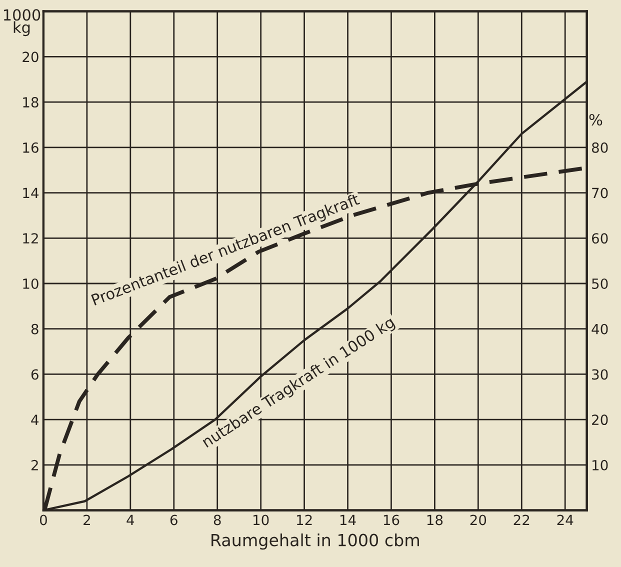 Image resolution: width=621 pixels, height=567 pixels. Describe the element at coordinates (392, 520) in the screenshot. I see `x-tick-label: 16` at that location.